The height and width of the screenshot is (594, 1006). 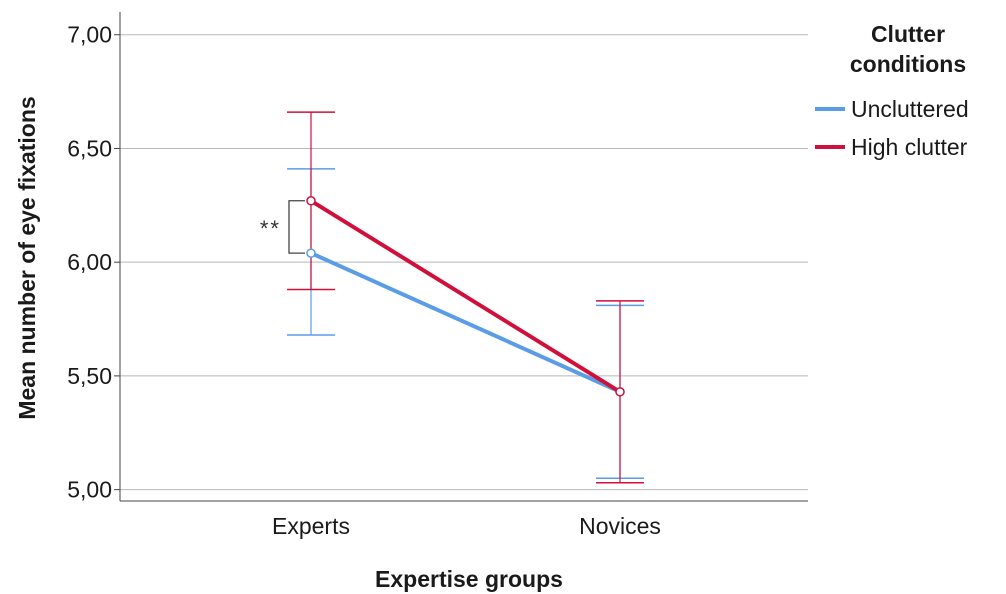 I want to click on data-points, so click(x=465, y=296).